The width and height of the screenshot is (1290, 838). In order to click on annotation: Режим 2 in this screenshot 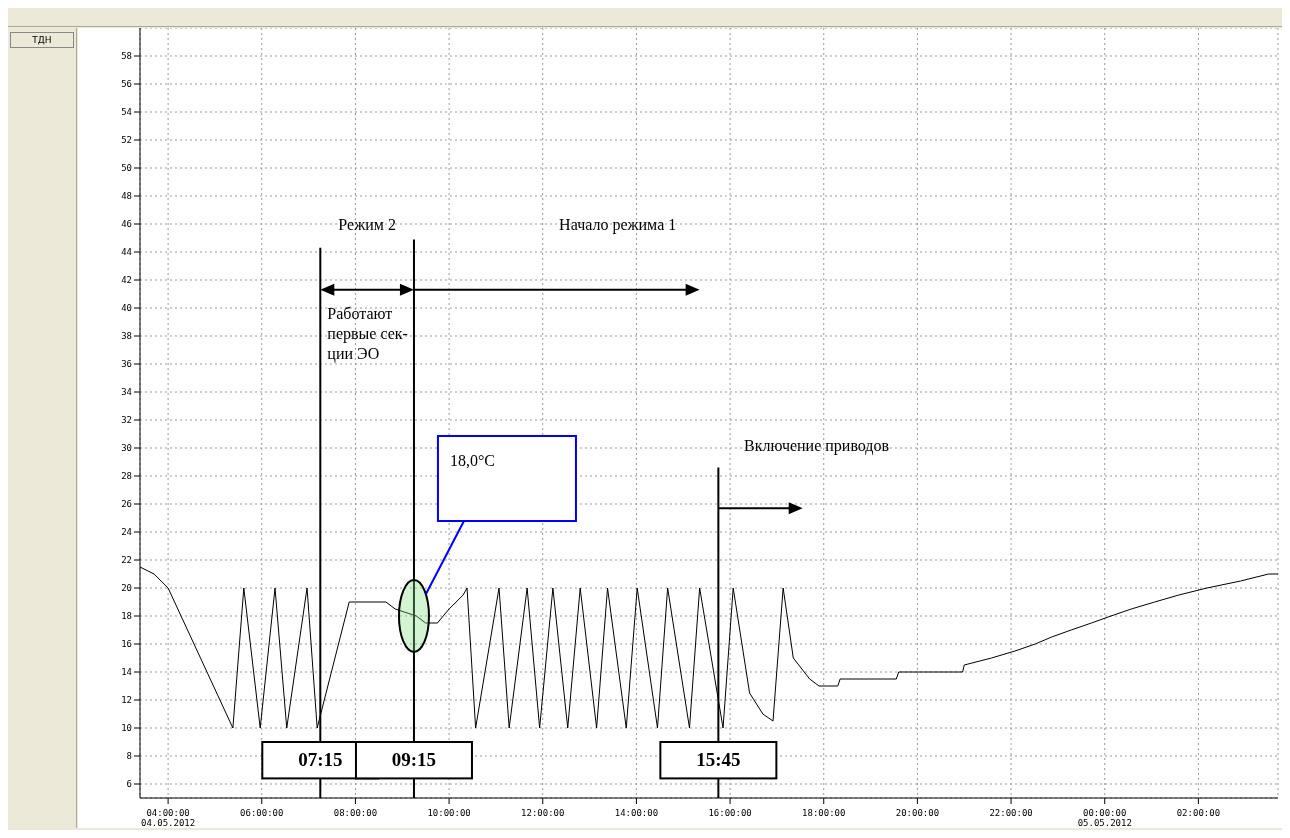, I will do `click(367, 224)`.